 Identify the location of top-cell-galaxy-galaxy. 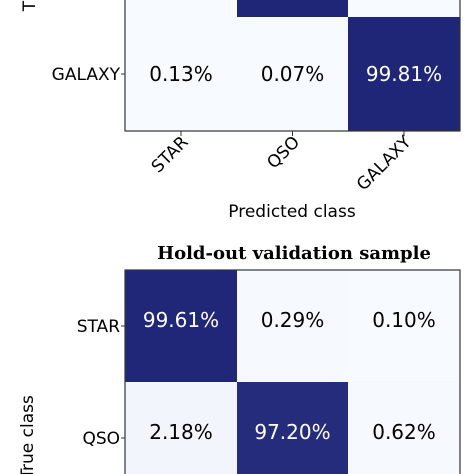
(404, 74).